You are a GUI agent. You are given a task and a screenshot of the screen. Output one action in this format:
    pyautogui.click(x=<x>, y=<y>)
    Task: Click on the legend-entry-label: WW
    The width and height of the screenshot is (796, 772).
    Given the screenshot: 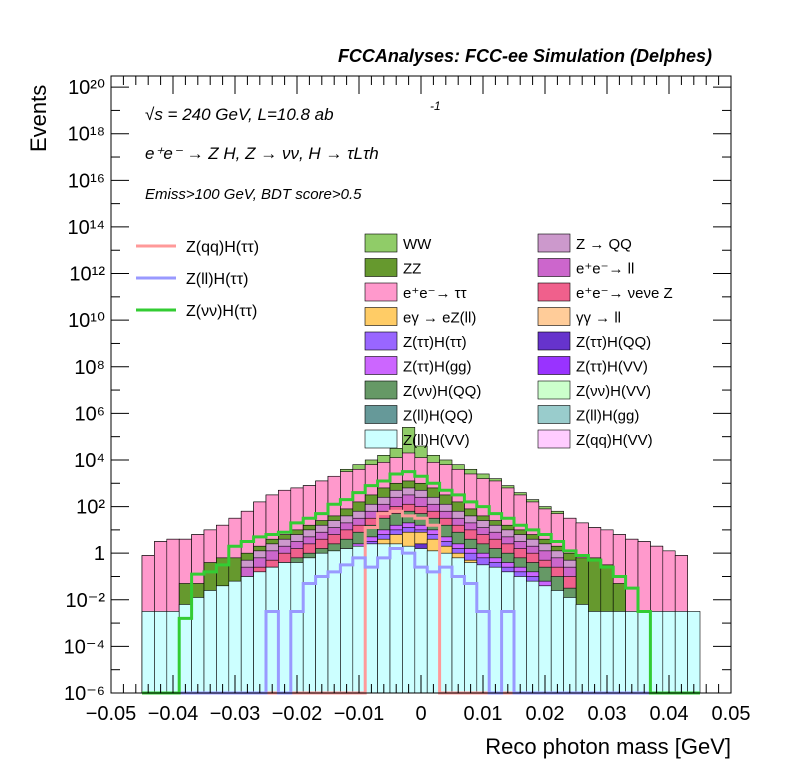 What is the action you would take?
    pyautogui.click(x=417, y=244)
    